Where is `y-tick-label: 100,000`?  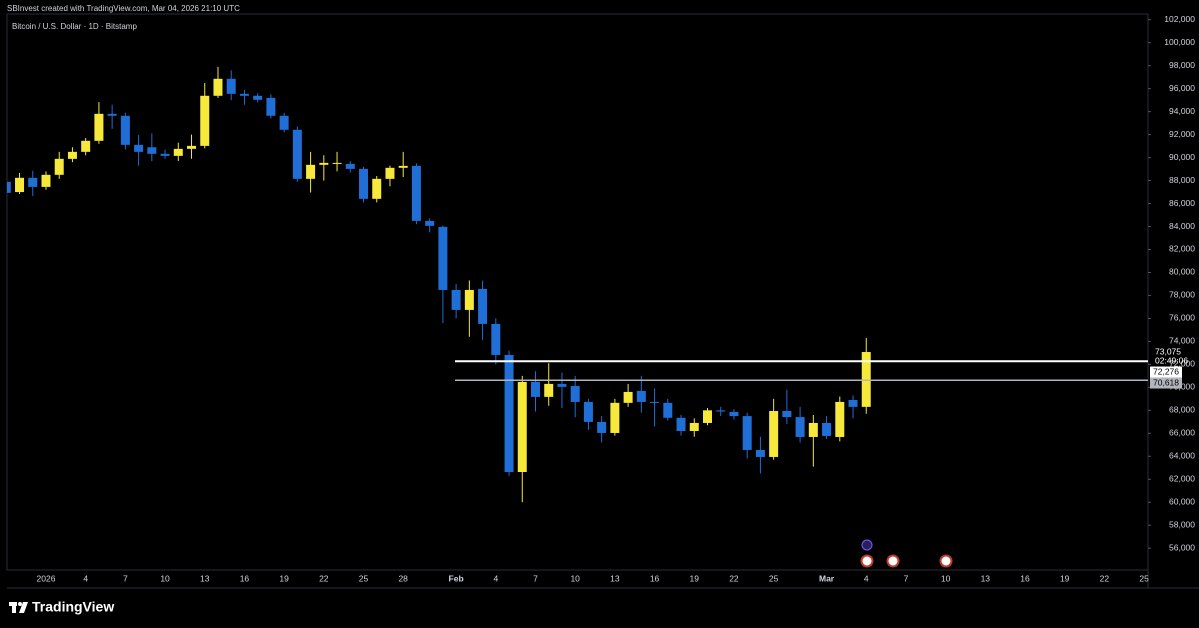 y-tick-label: 100,000 is located at coordinates (1179, 42).